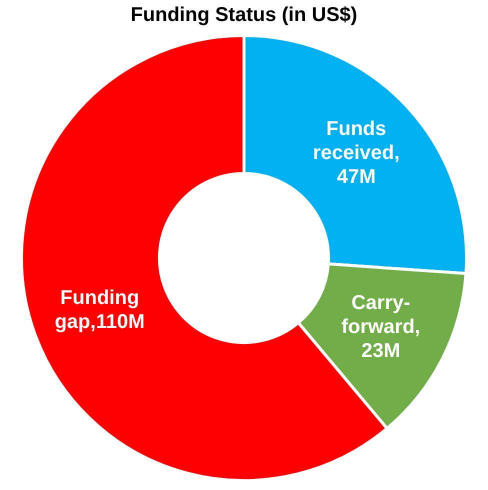 The height and width of the screenshot is (490, 488). I want to click on slice-label: Funds received, 47M, so click(356, 153).